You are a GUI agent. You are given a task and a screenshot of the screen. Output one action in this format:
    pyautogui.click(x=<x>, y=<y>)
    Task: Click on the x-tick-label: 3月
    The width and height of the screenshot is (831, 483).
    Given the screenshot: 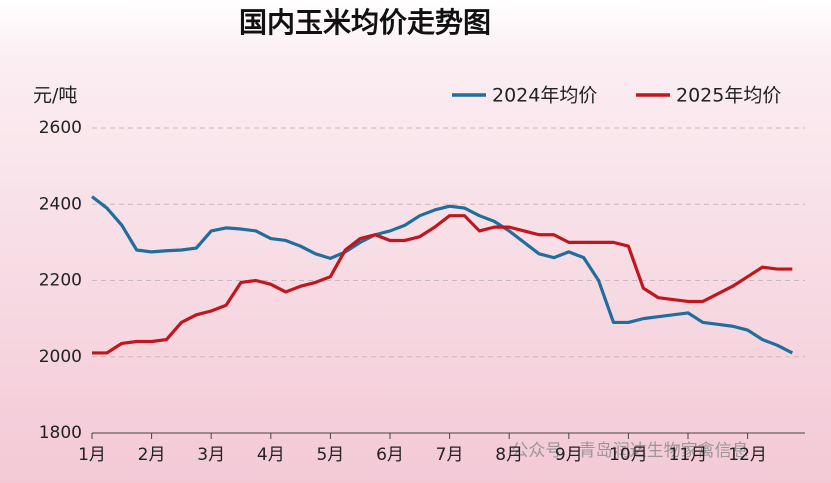 What is the action you would take?
    pyautogui.click(x=211, y=455)
    